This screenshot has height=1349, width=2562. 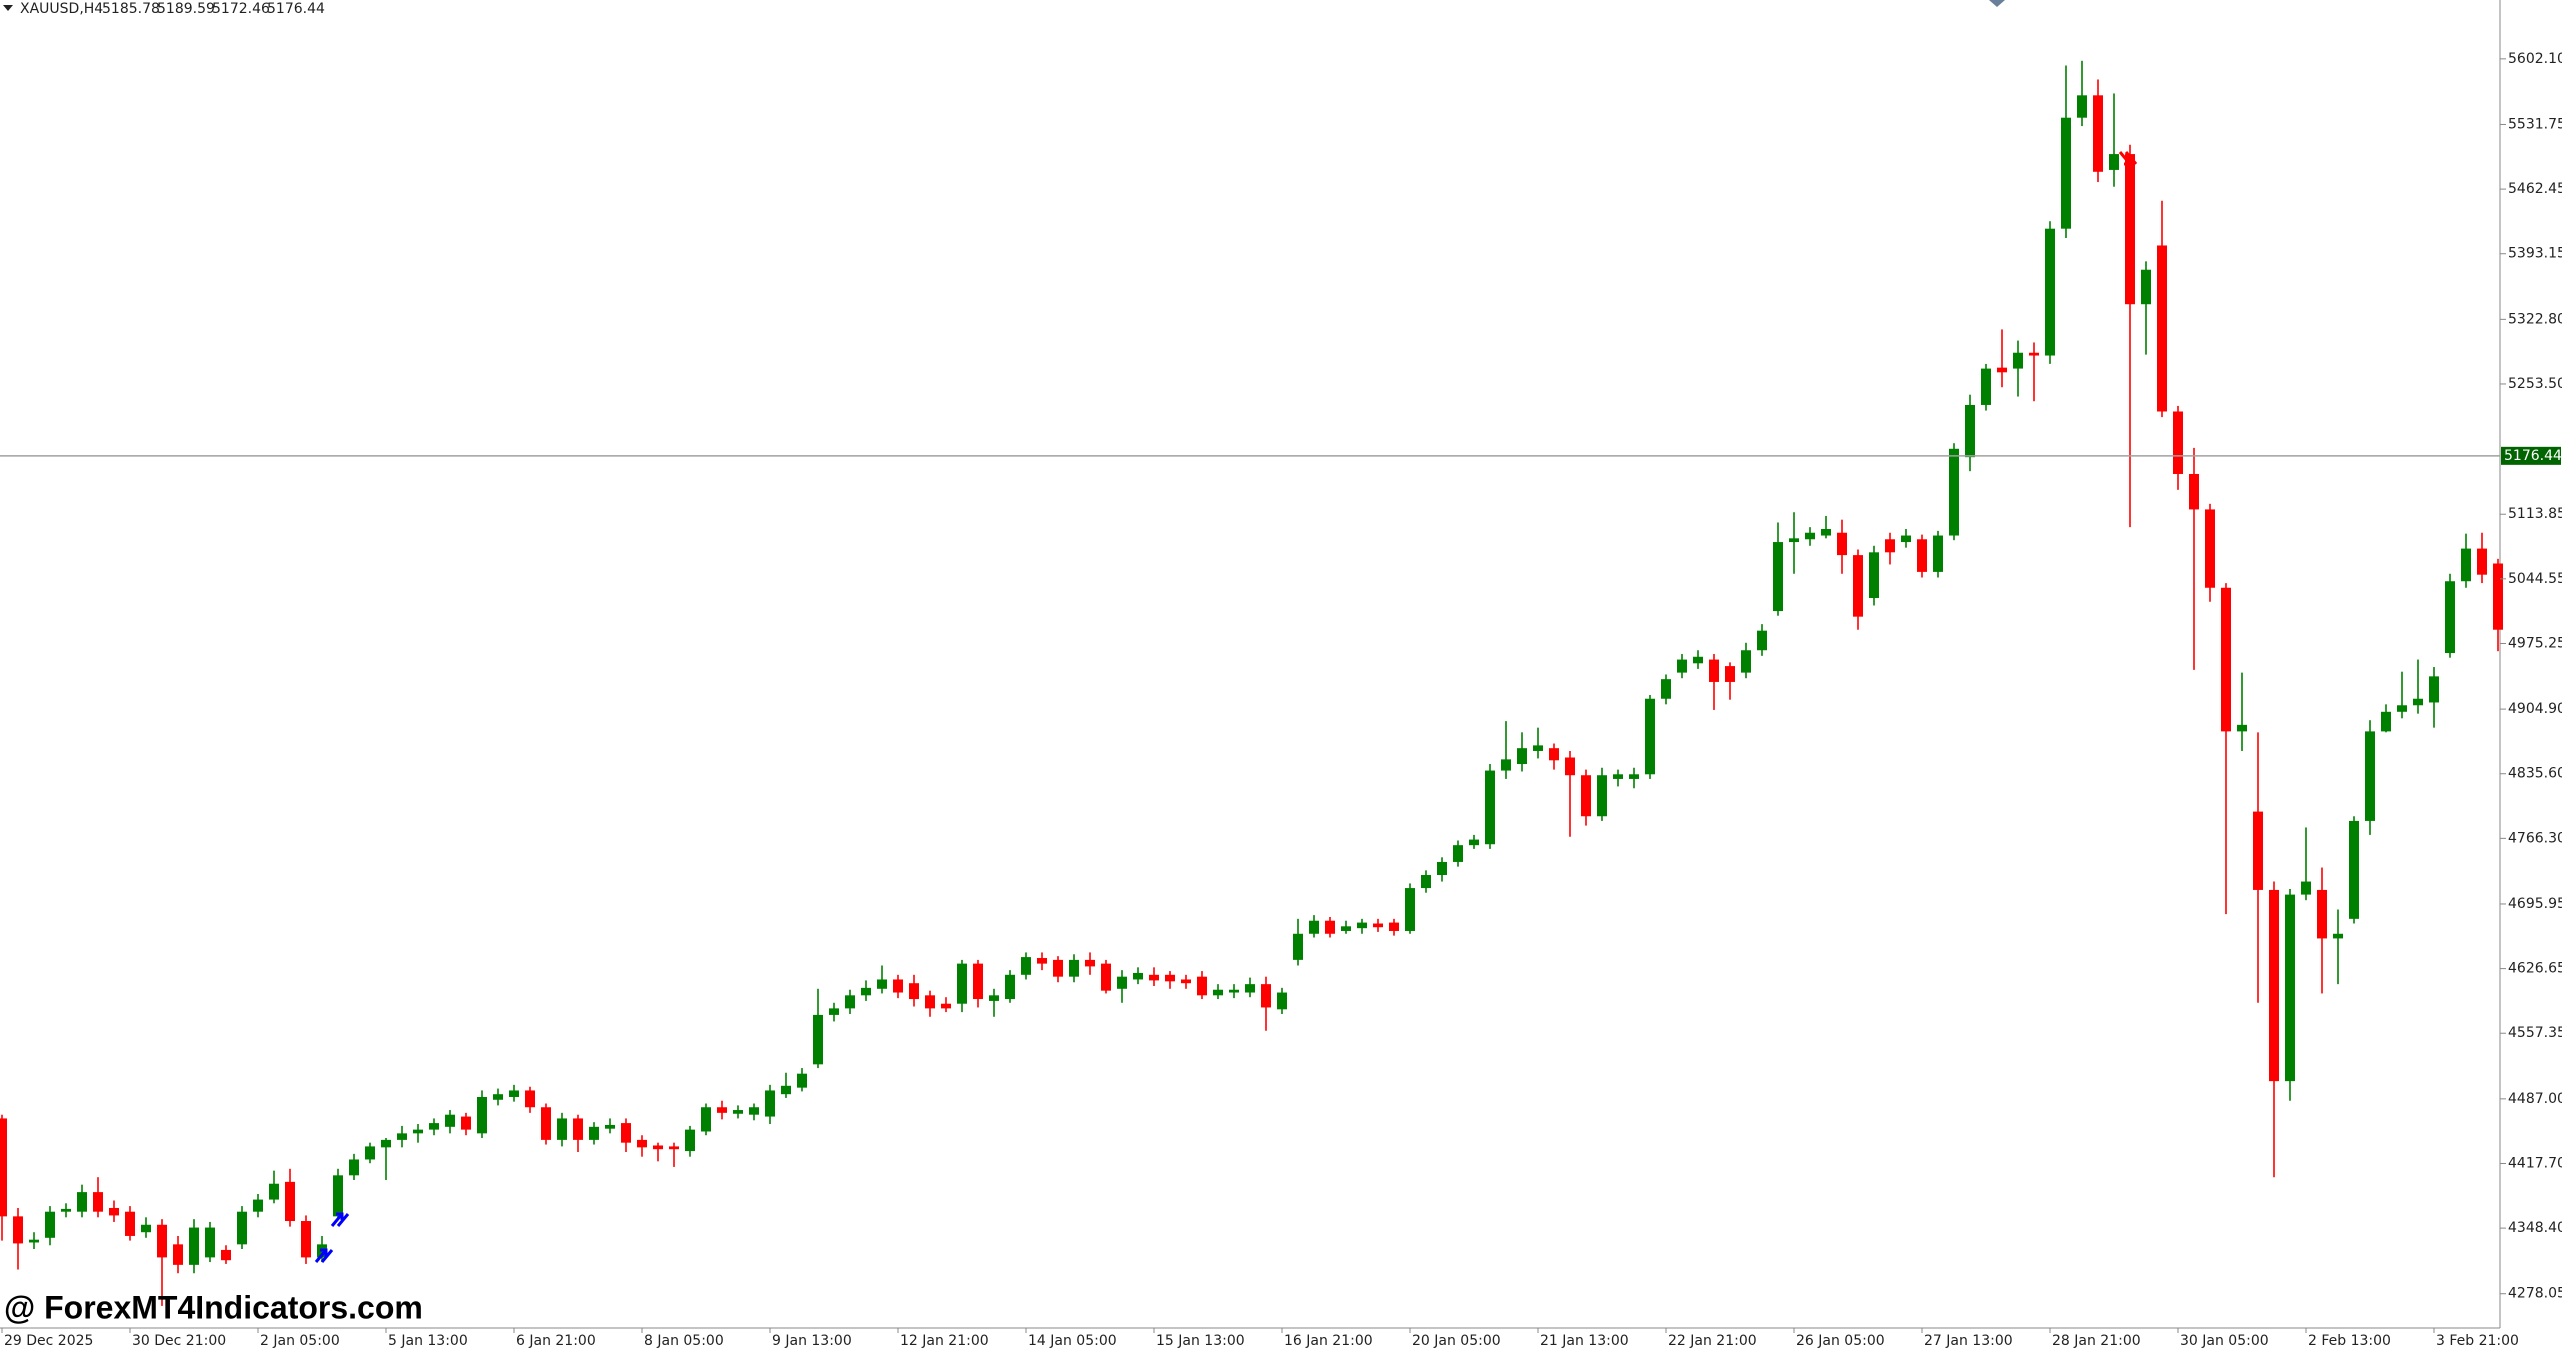 What do you see at coordinates (944, 1341) in the screenshot?
I see `x-tick-label: 12 Jan 21:00` at bounding box center [944, 1341].